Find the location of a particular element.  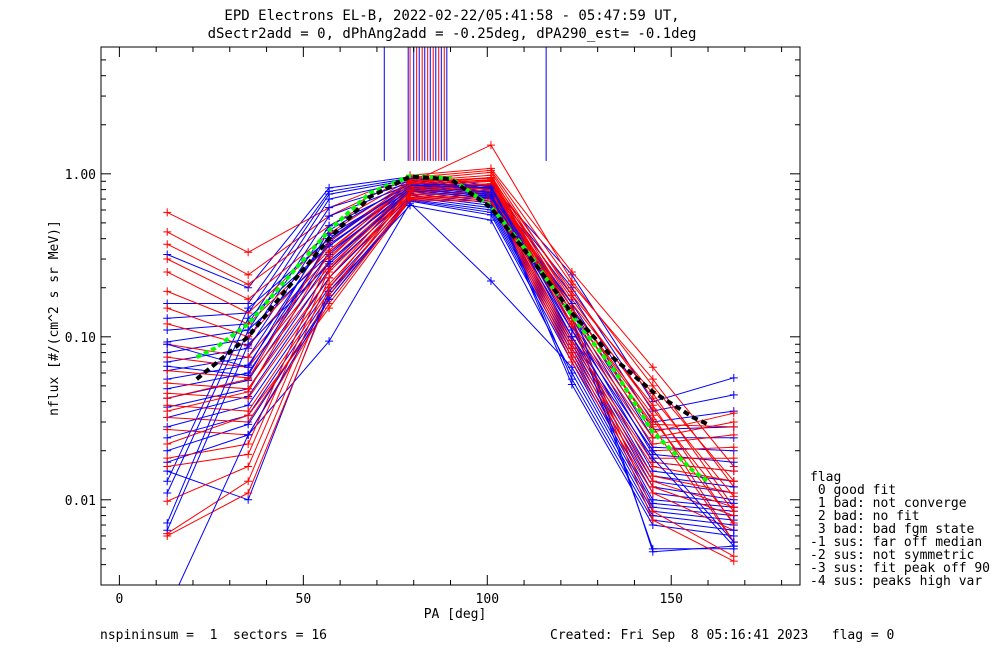

x-tick-label-50: 50 is located at coordinates (304, 599).